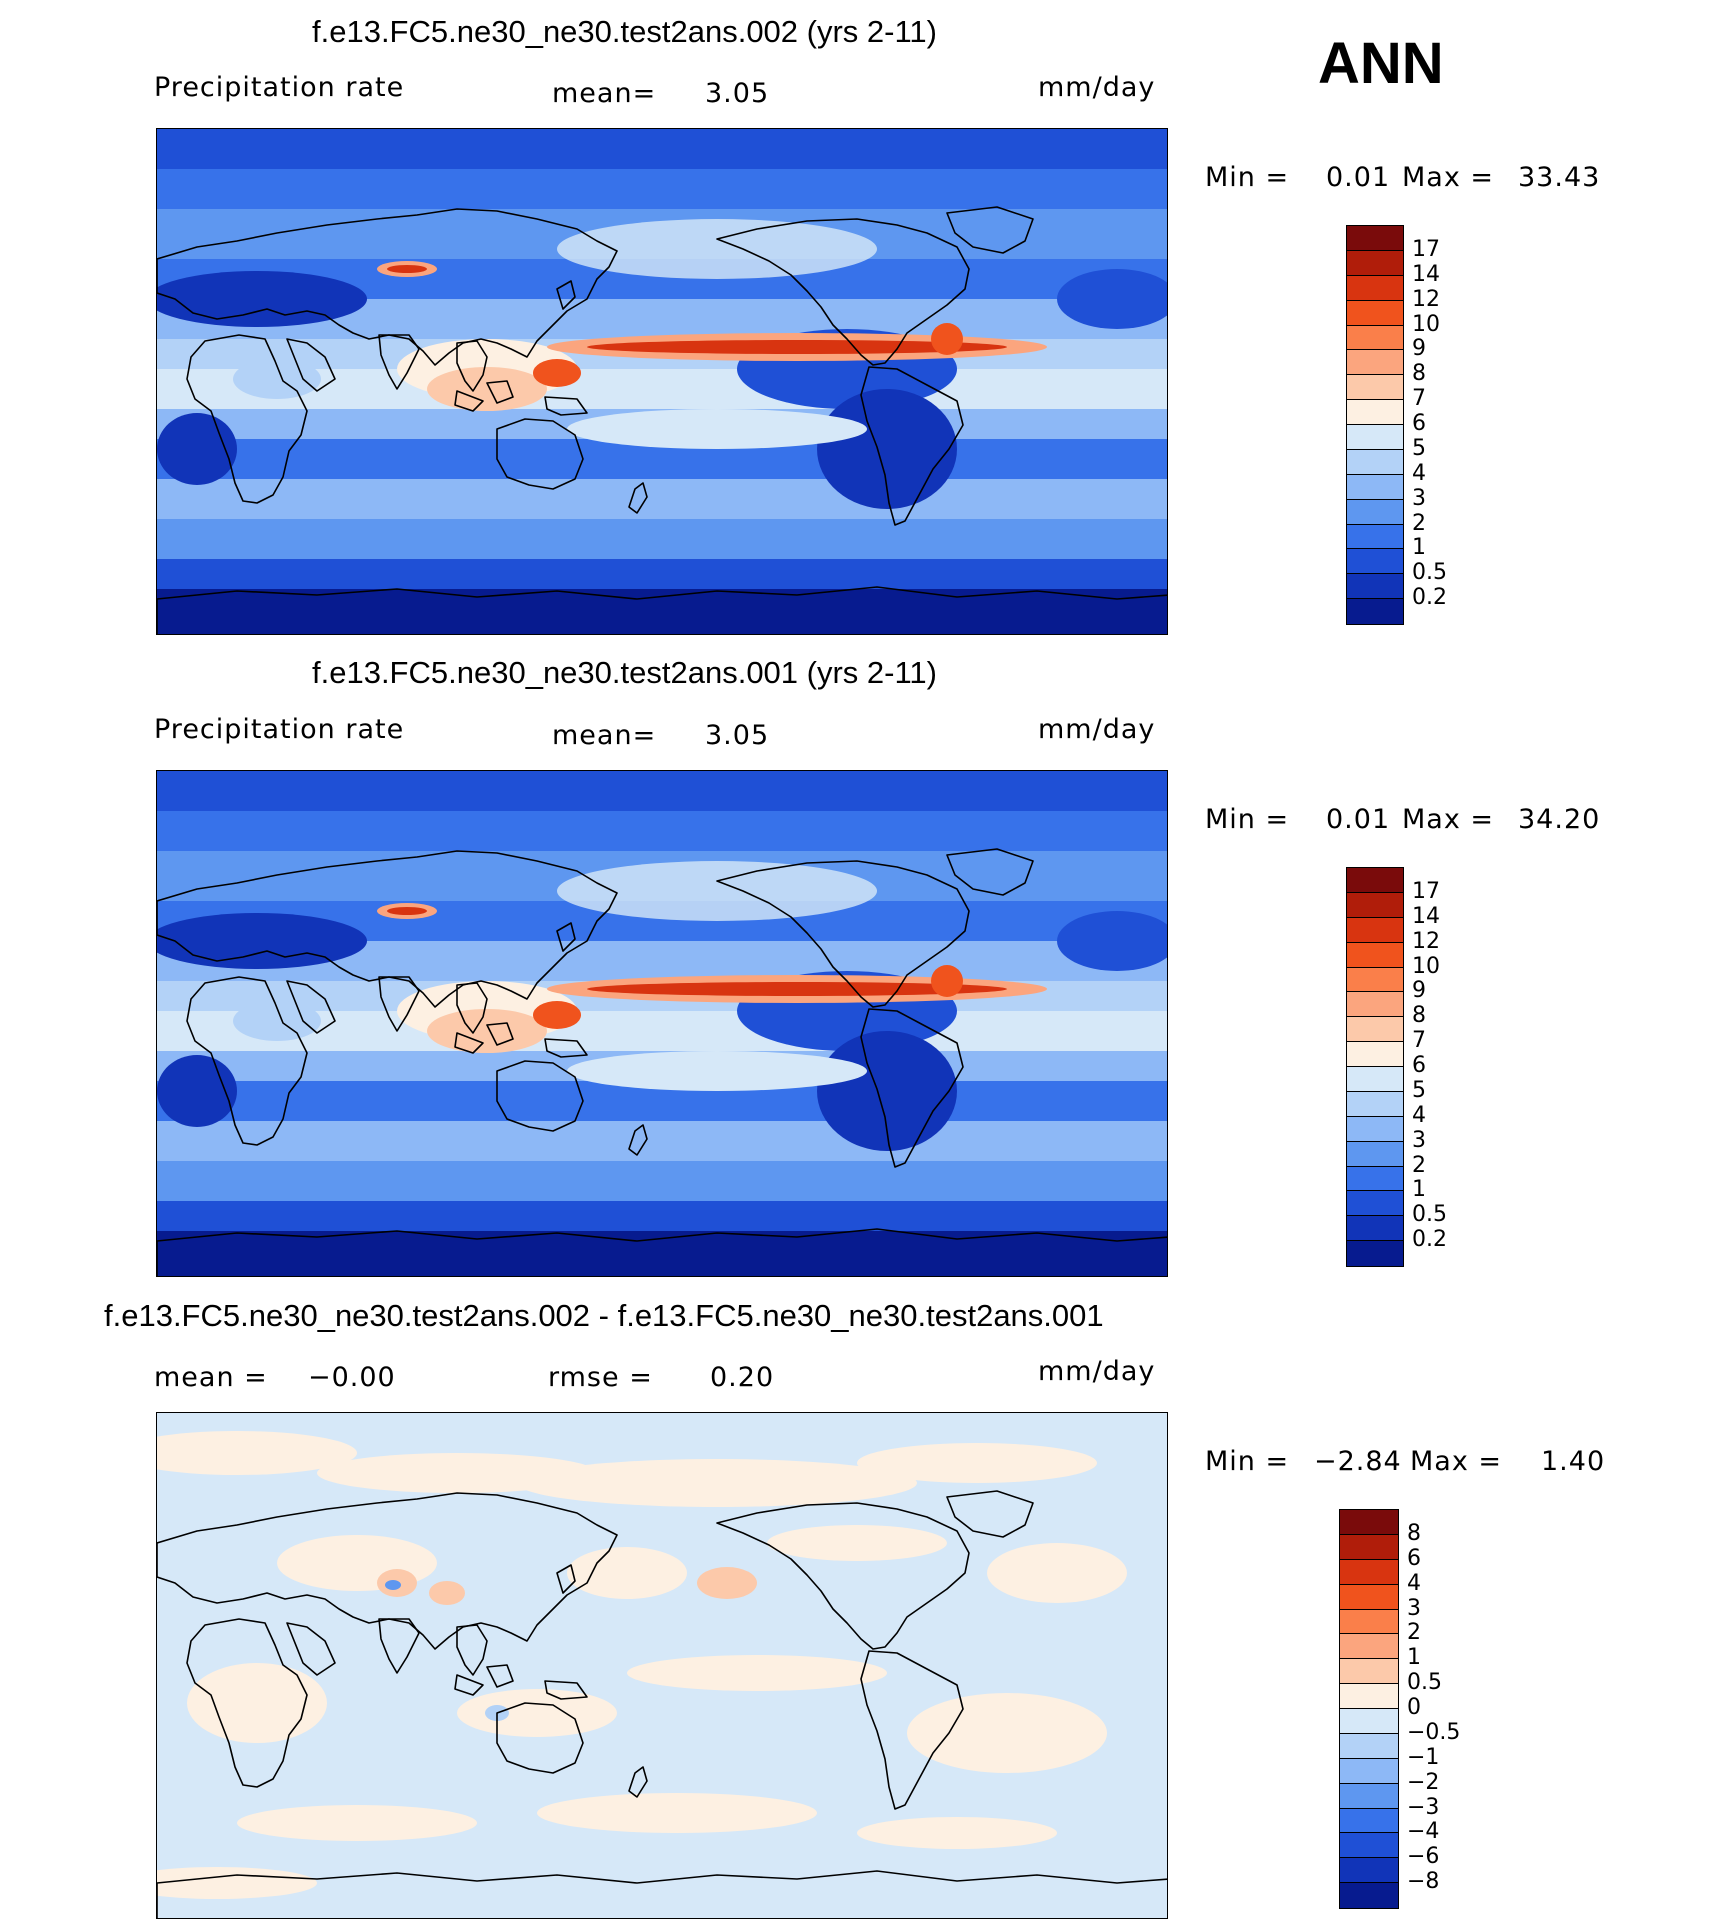 The image size is (1710, 1931). Describe the element at coordinates (1423, 1882) in the screenshot. I see `colorbar-tick-label: −8` at that location.